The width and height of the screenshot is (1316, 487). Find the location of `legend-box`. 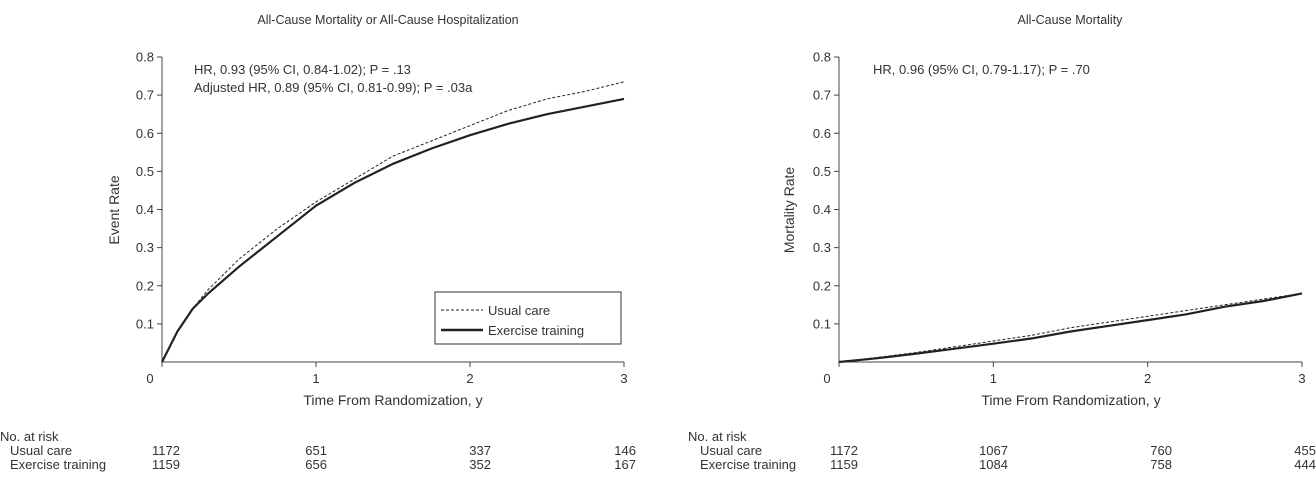

legend-box is located at coordinates (528, 318).